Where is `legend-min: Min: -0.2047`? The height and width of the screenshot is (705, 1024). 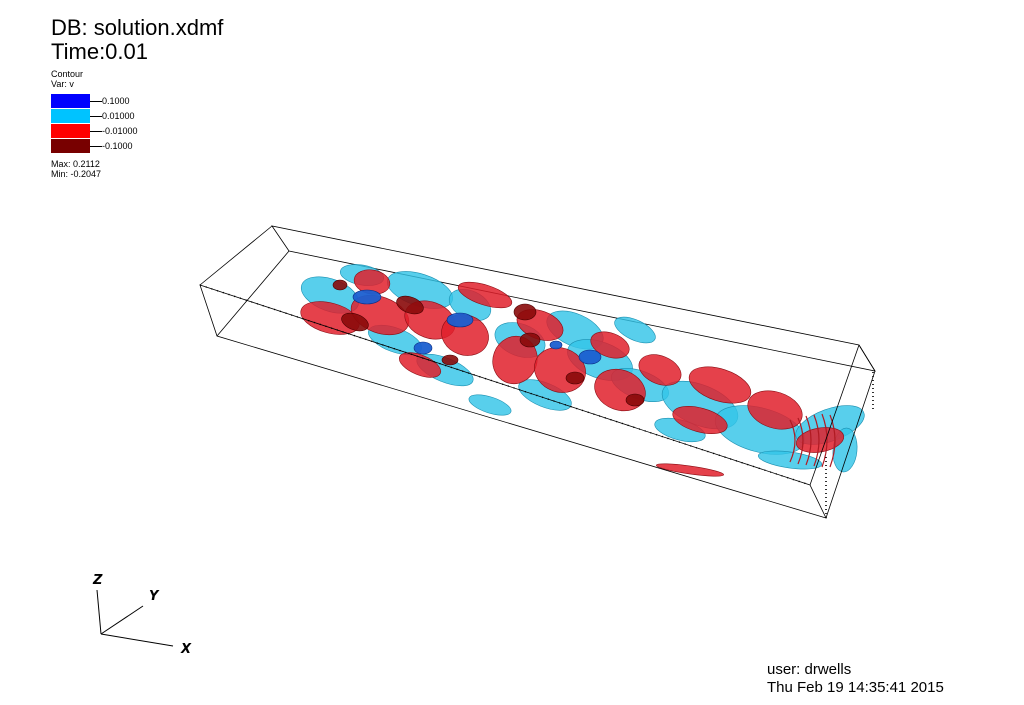
legend-min: Min: -0.2047 is located at coordinates (76, 174).